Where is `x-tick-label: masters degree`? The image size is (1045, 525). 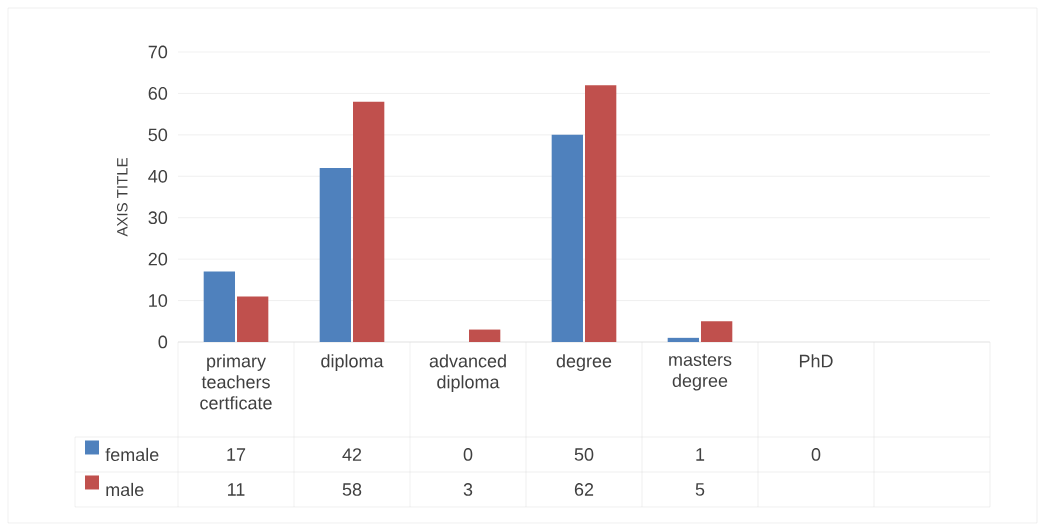
x-tick-label: masters degree is located at coordinates (700, 372).